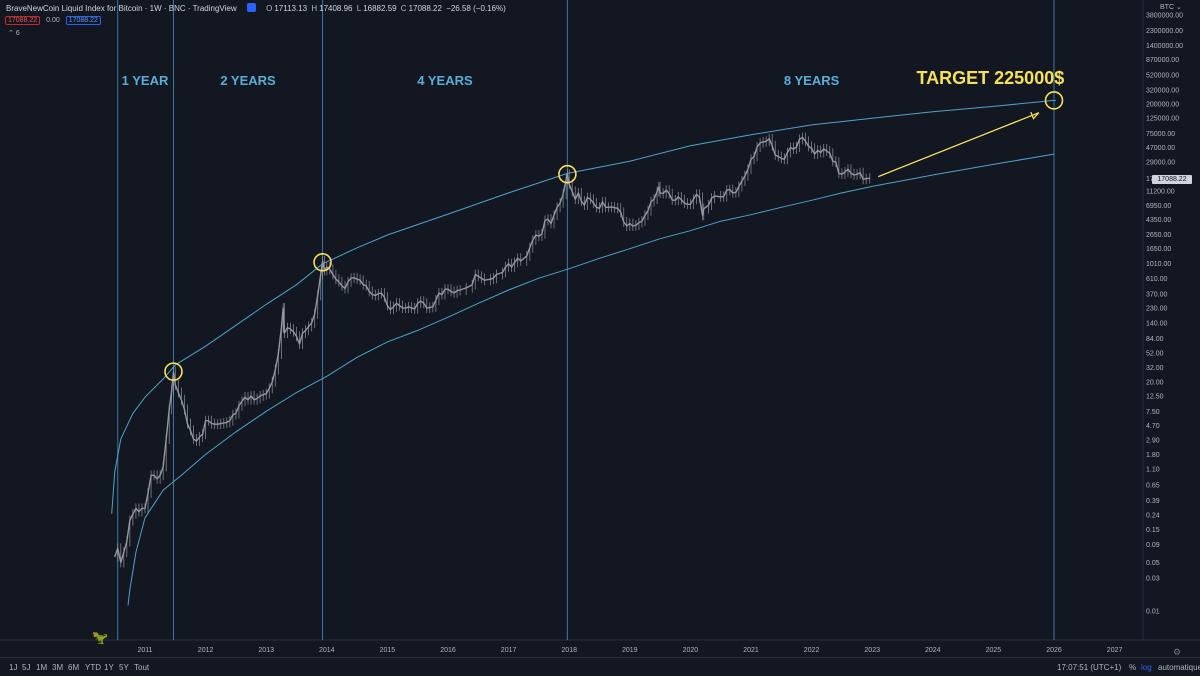 The width and height of the screenshot is (1200, 676). I want to click on x-tick-label: 2012, so click(206, 650).